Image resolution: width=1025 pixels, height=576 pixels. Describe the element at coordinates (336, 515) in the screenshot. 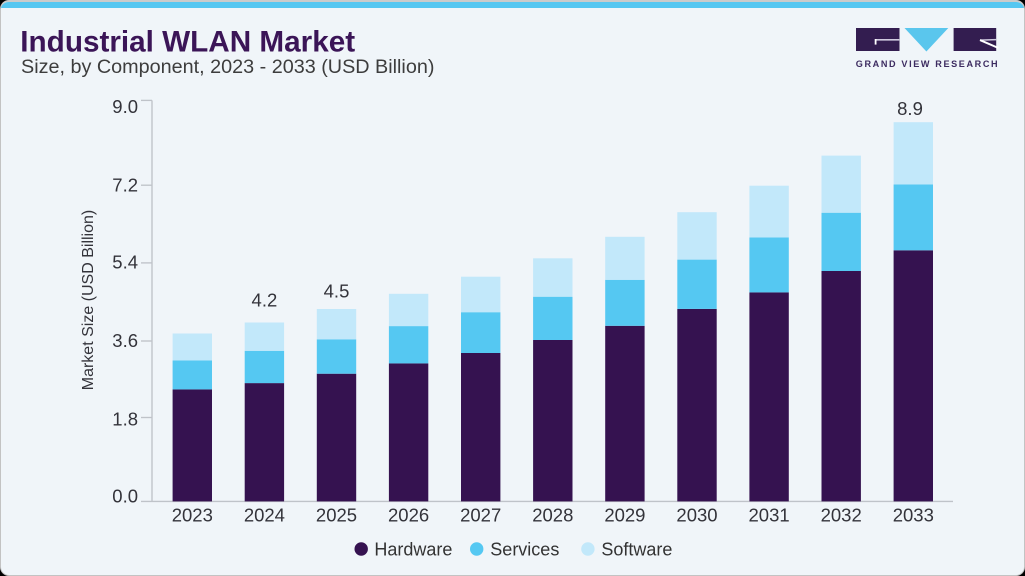

I see `svg-text: 2025` at that location.